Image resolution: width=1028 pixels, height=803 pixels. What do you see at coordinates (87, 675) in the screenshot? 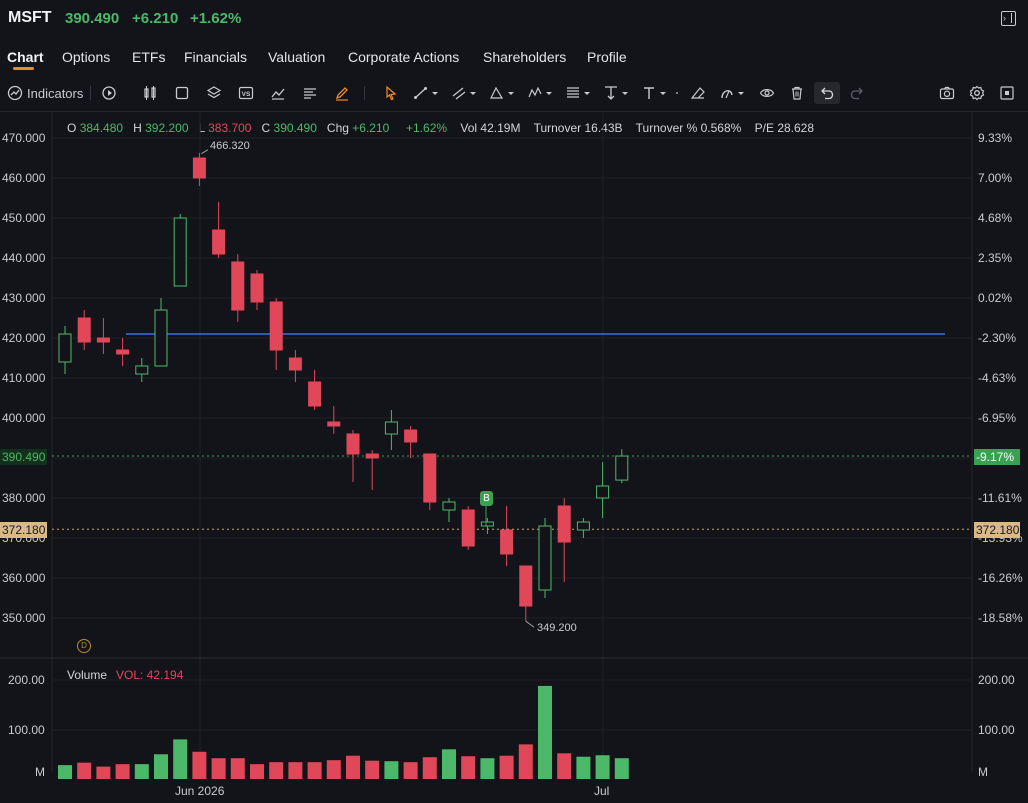
I see `volume-label: Volume` at bounding box center [87, 675].